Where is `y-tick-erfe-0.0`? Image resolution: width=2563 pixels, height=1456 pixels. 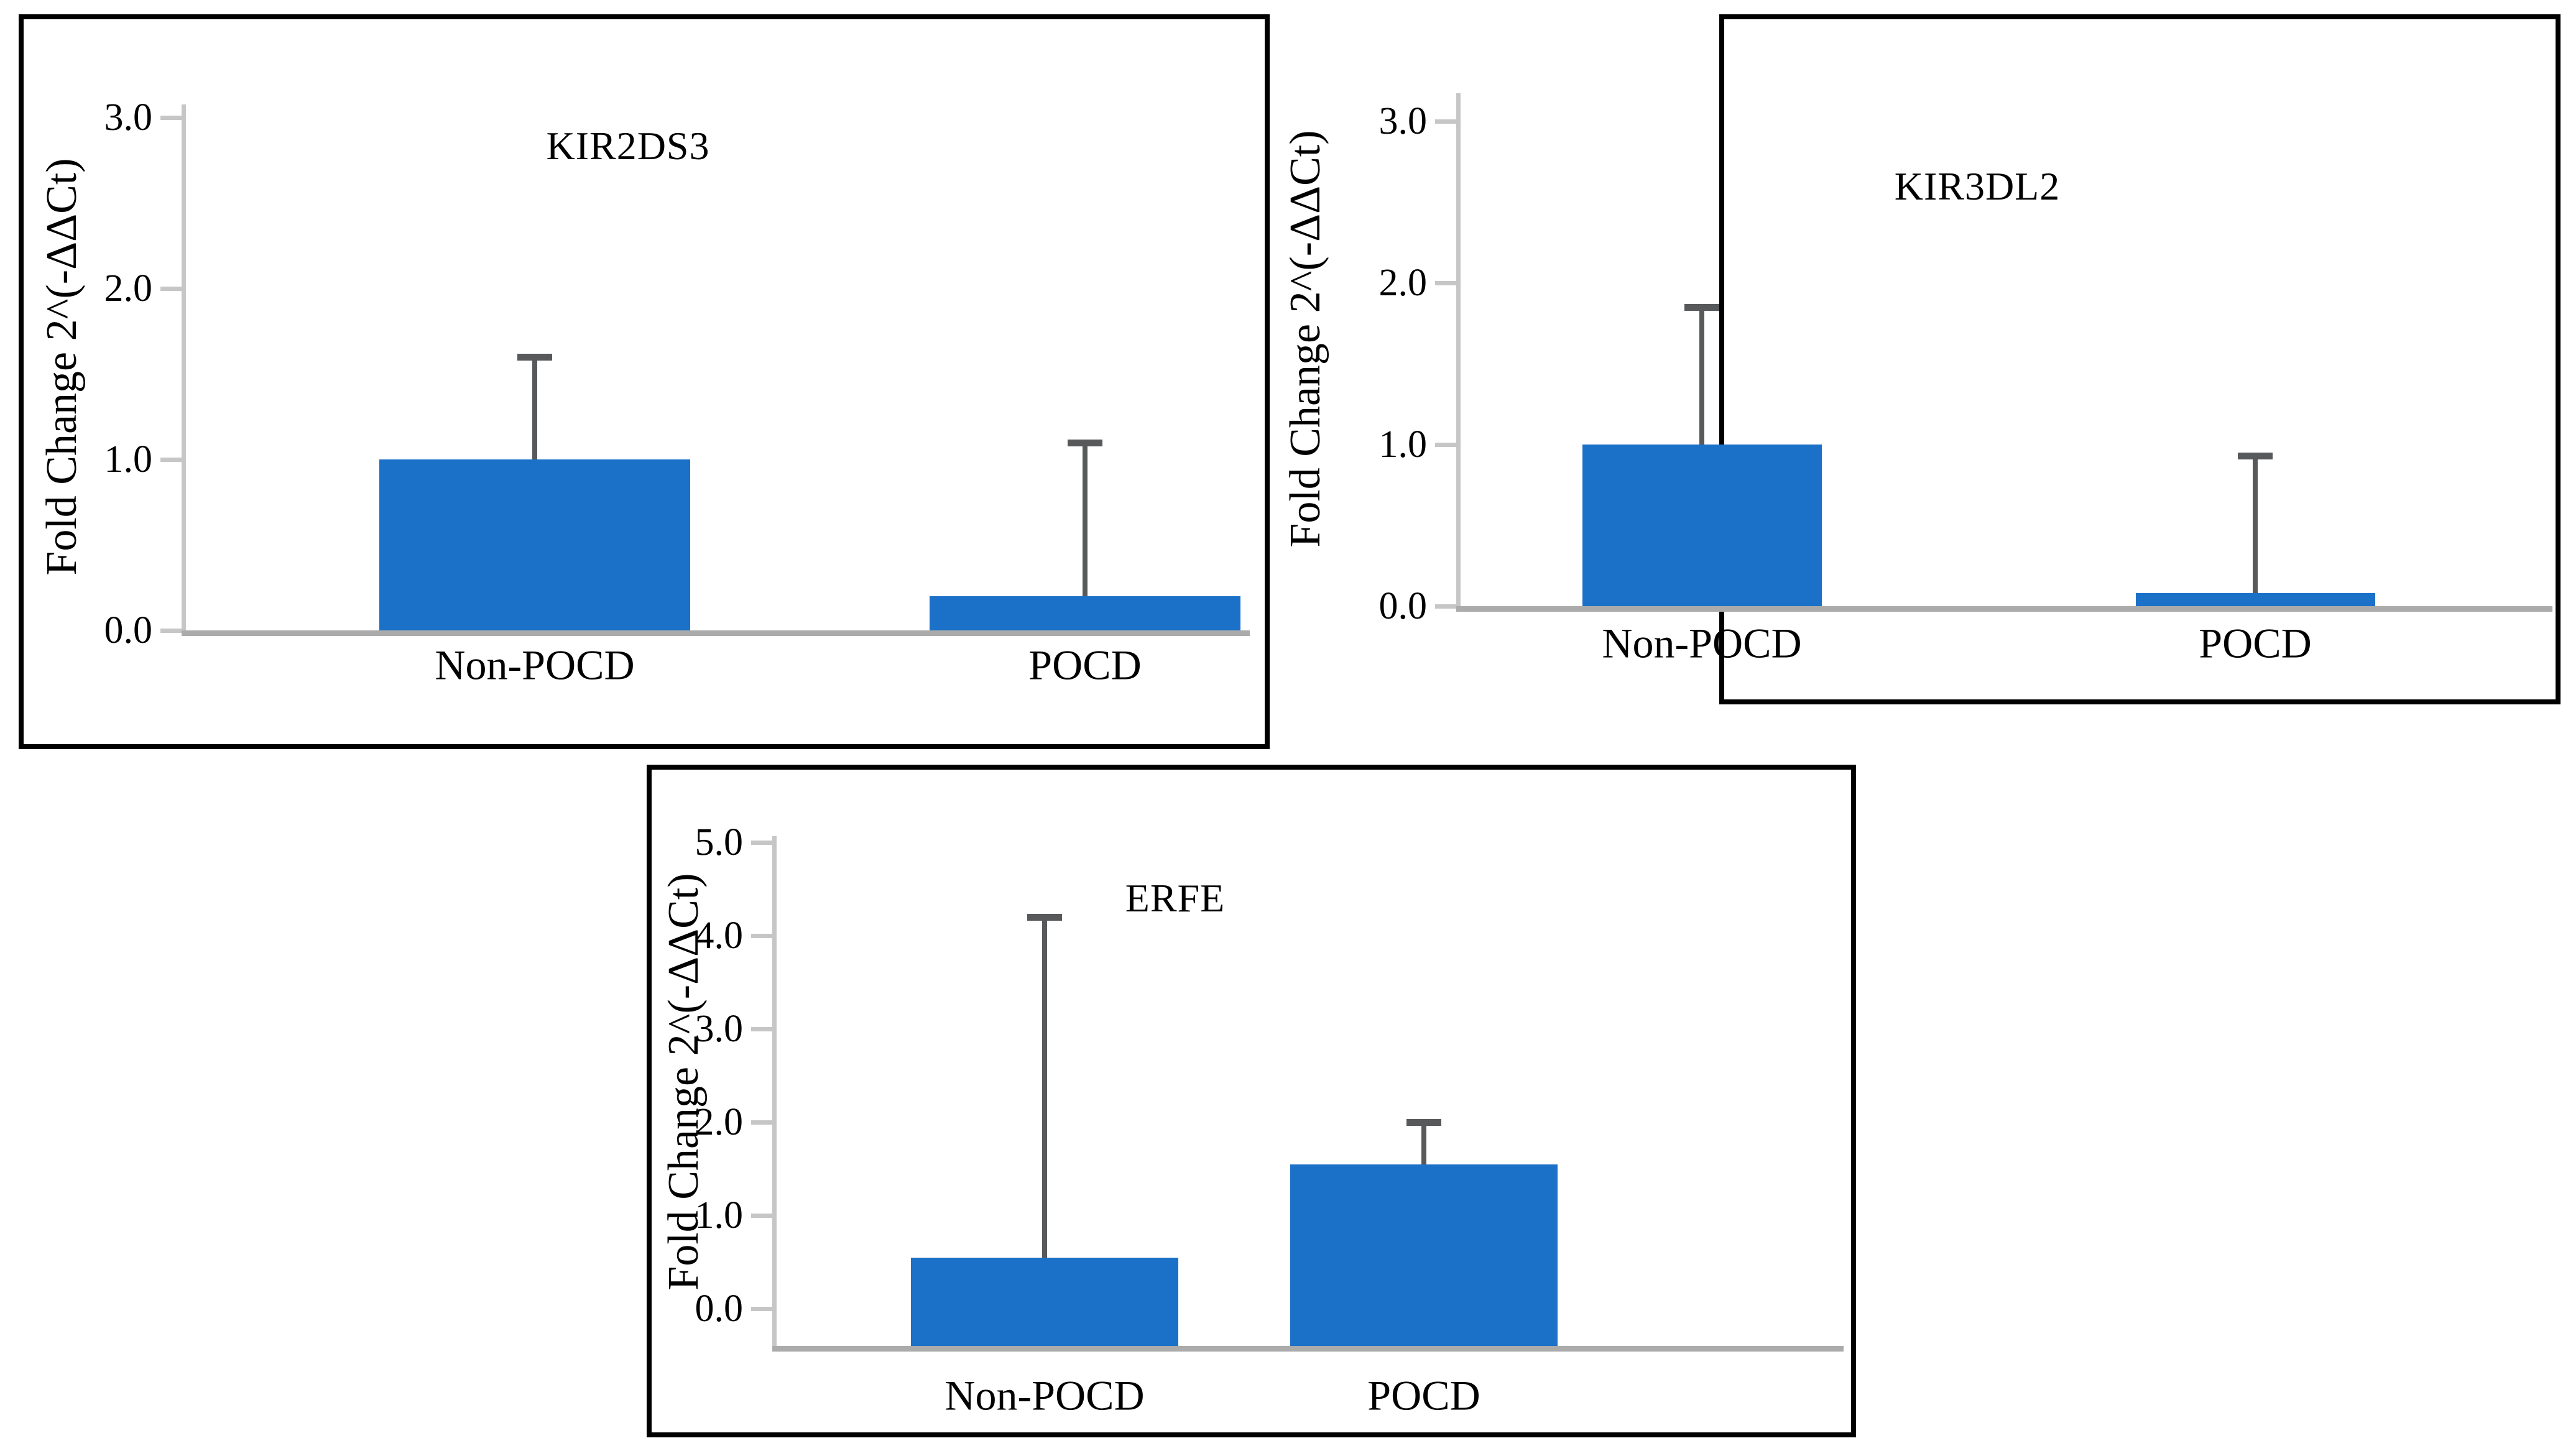 y-tick-erfe-0.0 is located at coordinates (761, 1309).